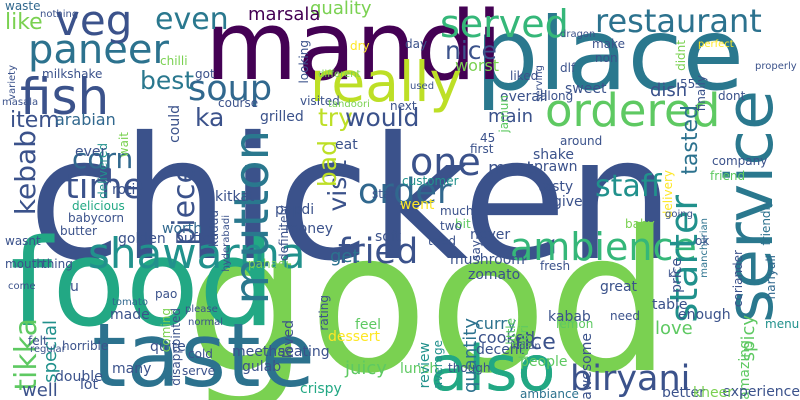  Describe the element at coordinates (608, 44) in the screenshot. I see `word: make` at that location.